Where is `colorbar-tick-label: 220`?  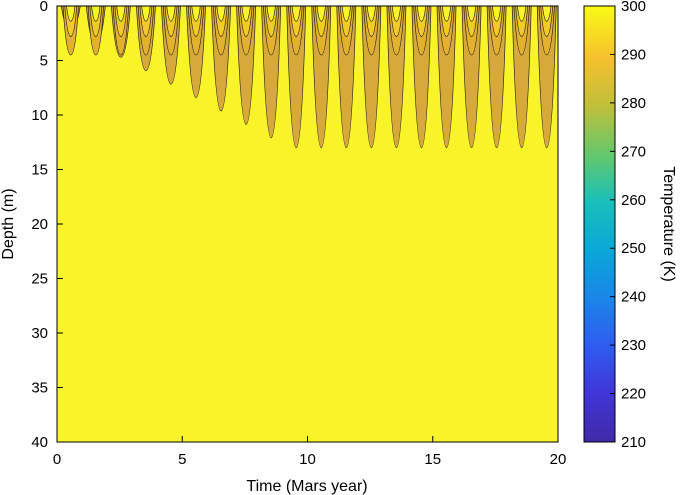 colorbar-tick-label: 220 is located at coordinates (633, 394).